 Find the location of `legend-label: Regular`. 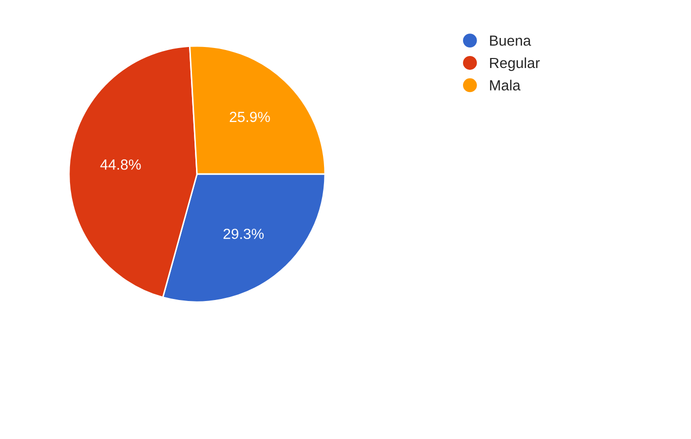

legend-label: Regular is located at coordinates (515, 64).